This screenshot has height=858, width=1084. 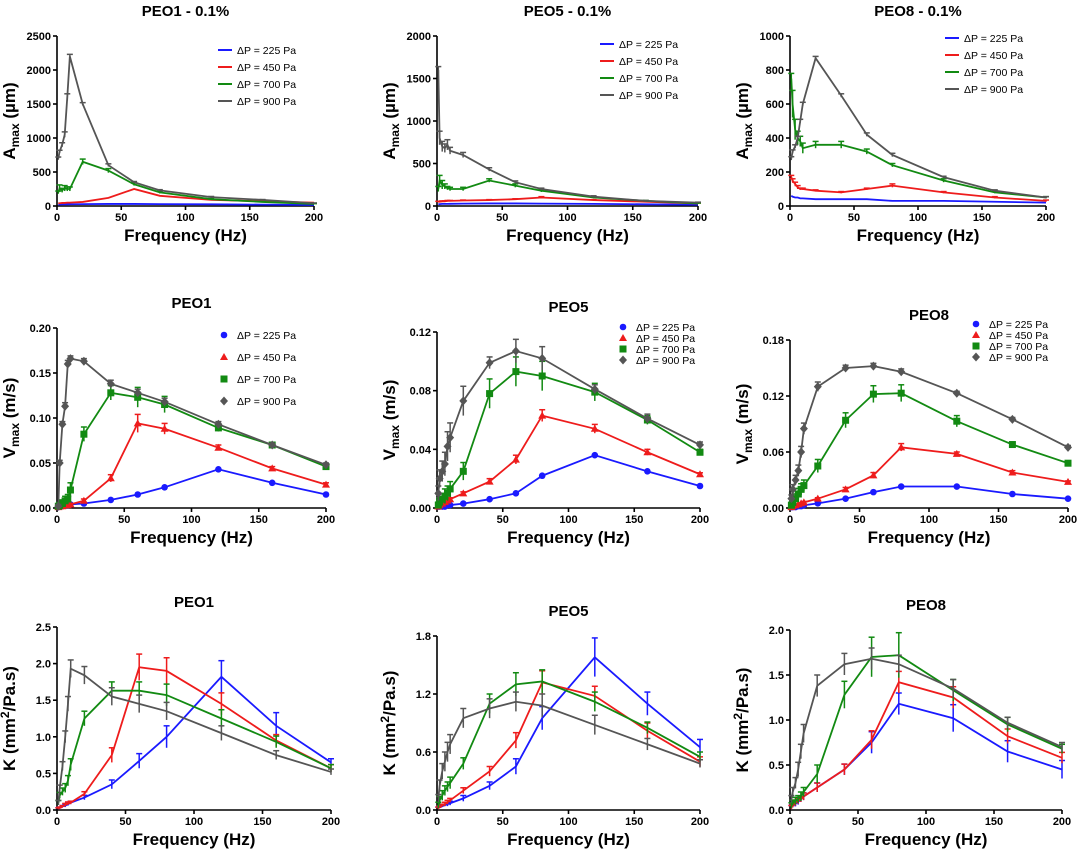 What do you see at coordinates (776, 721) in the screenshot?
I see `y-tick-label: 1.0` at bounding box center [776, 721].